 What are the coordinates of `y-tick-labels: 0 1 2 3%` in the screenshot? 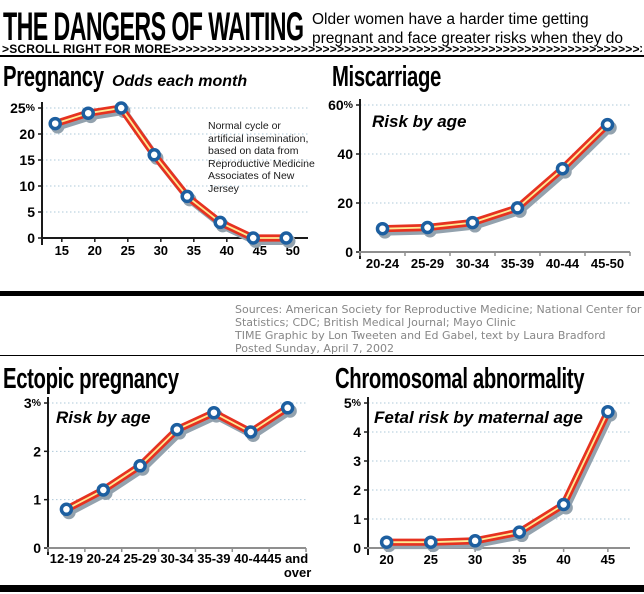 It's located at (33, 475).